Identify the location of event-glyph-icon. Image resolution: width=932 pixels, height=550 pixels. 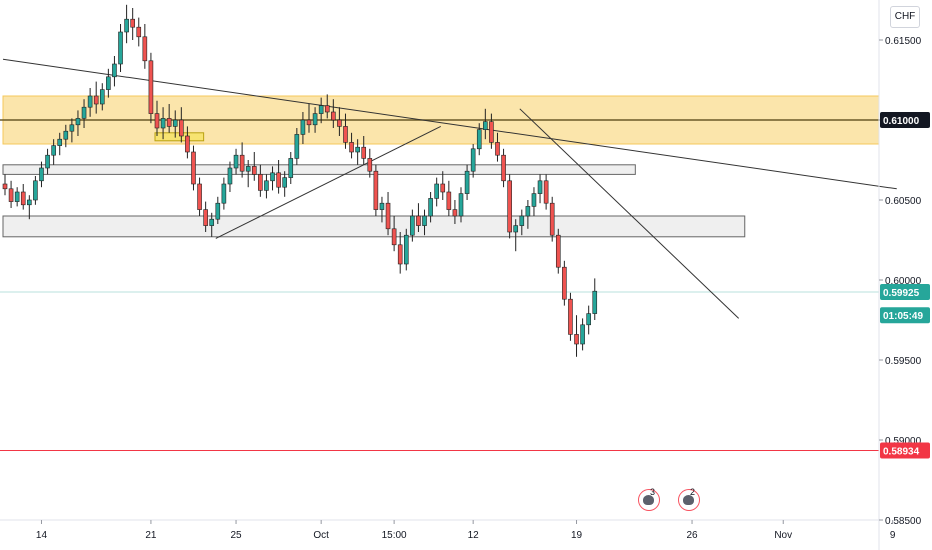
(688, 500).